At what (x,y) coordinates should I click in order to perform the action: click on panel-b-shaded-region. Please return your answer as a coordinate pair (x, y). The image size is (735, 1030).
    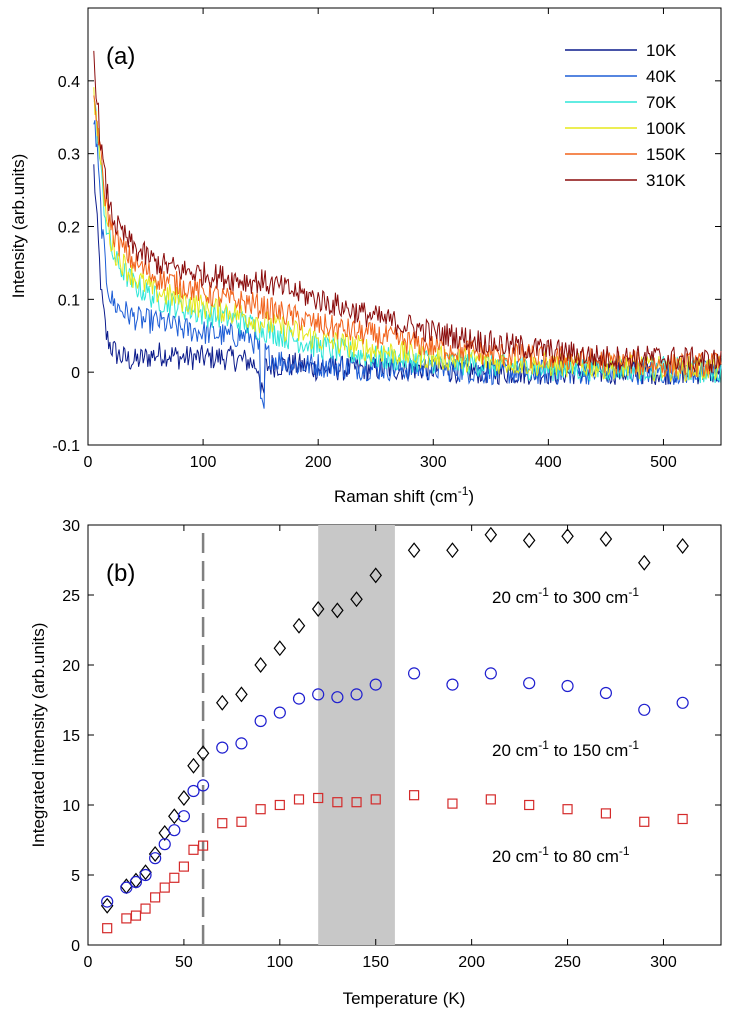
    Looking at the image, I should click on (356, 735).